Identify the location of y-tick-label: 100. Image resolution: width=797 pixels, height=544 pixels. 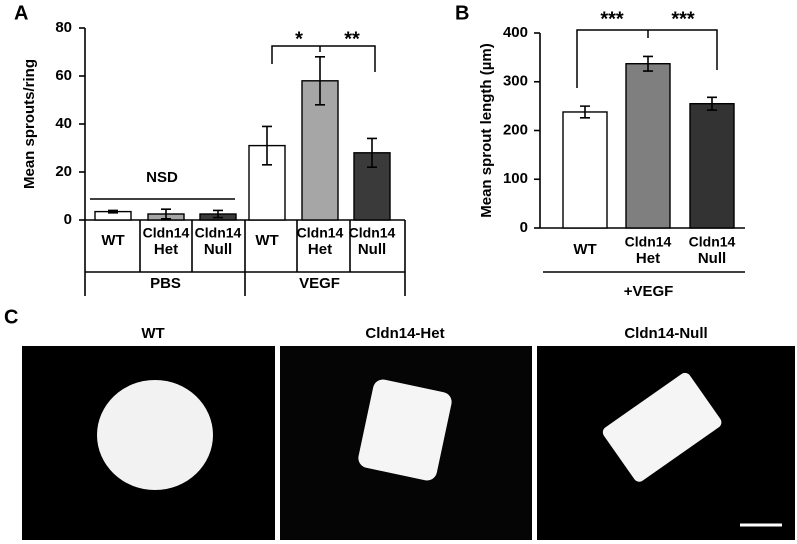
(515, 178).